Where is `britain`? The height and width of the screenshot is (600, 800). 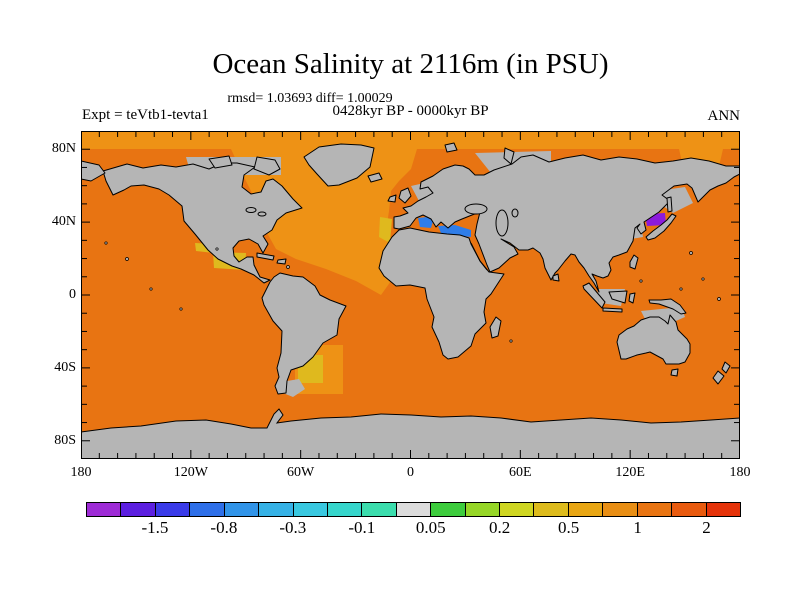 britain is located at coordinates (405, 195).